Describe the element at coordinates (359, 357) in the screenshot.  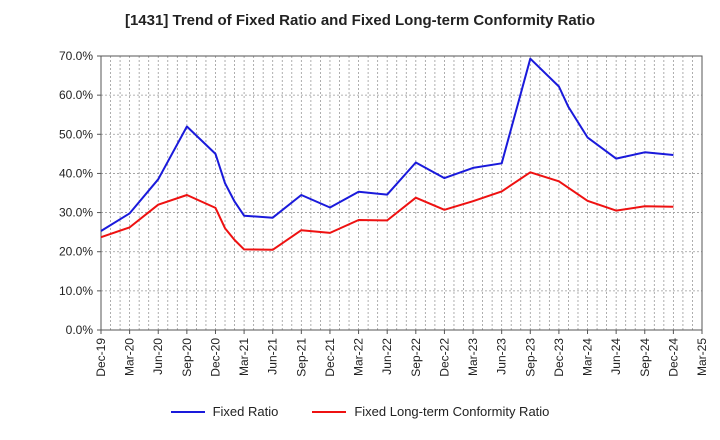
I see `x-tick-label: Mar-22` at that location.